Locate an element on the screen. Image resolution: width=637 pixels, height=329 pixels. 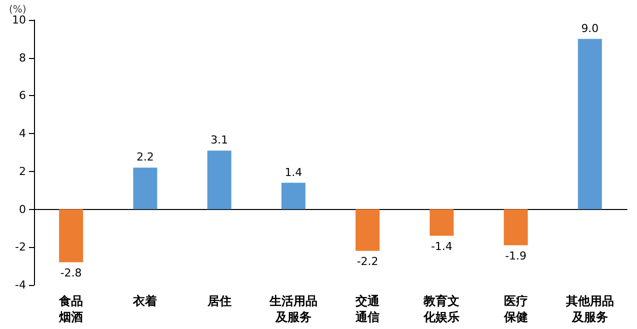
data-label: 9.0 is located at coordinates (590, 28).